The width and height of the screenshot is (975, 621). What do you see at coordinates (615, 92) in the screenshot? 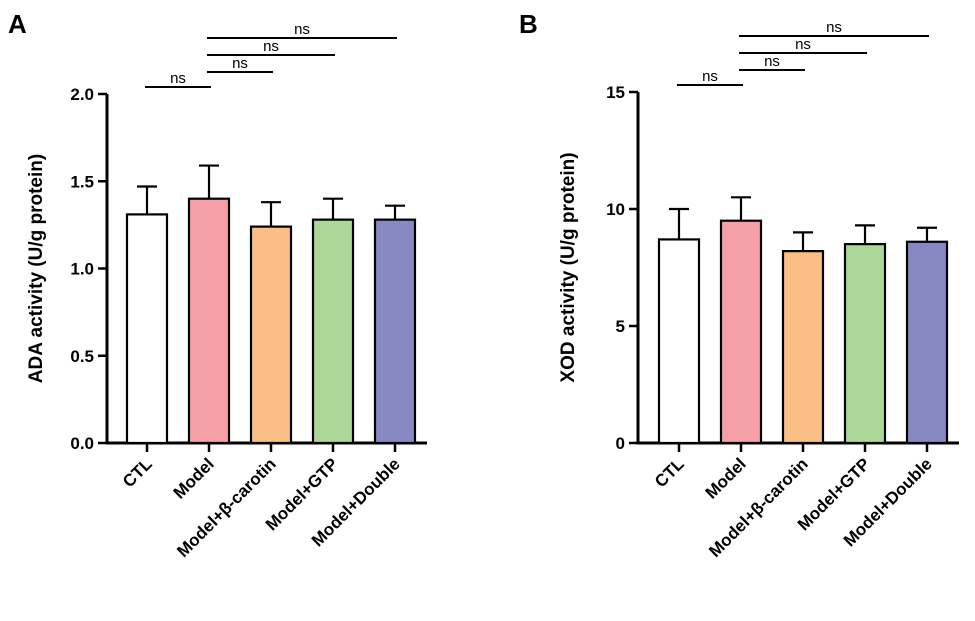
I see `y-tick-label: 15` at bounding box center [615, 92].